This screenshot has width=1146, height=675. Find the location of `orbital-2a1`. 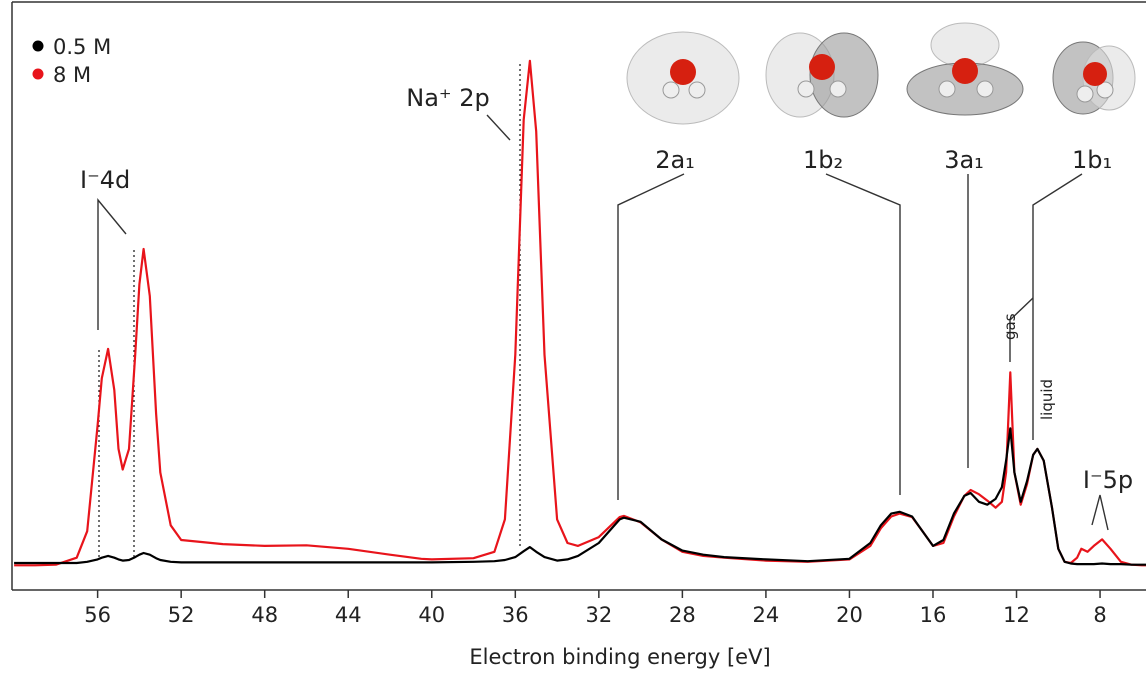

orbital-2a1 is located at coordinates (683, 78).